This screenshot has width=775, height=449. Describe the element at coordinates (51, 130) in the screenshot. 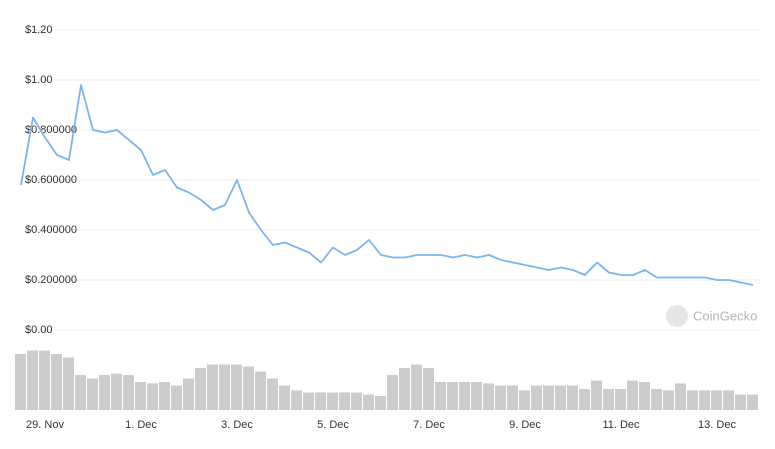

I see `y-tick-label: $0.800000` at that location.